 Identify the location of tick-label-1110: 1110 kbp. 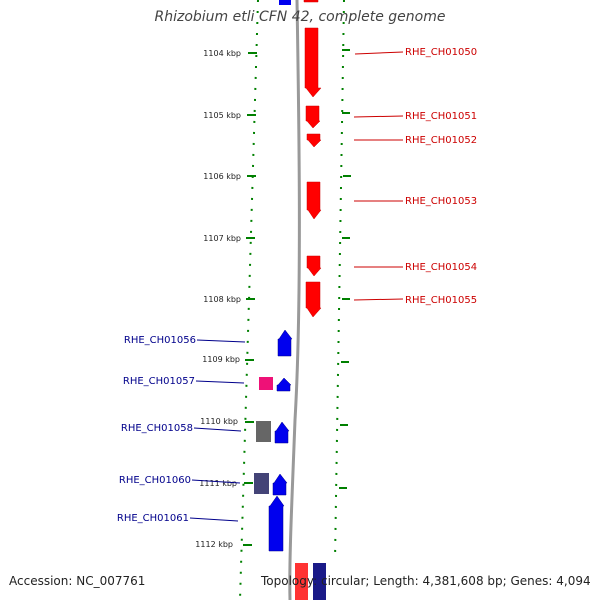
(219, 421).